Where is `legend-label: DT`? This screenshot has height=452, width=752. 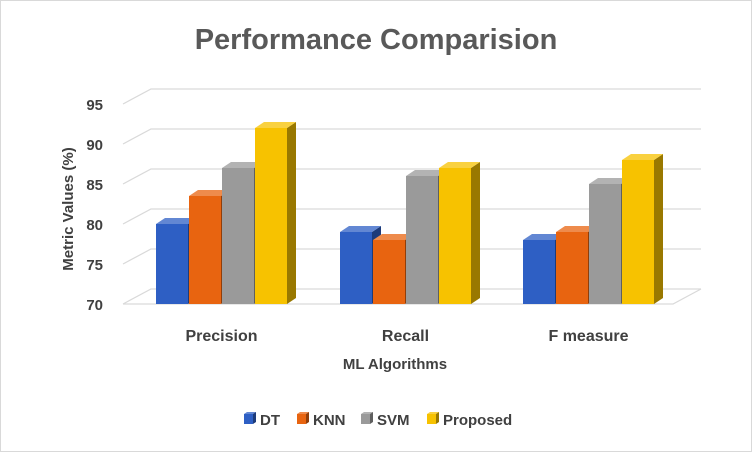 legend-label: DT is located at coordinates (270, 420).